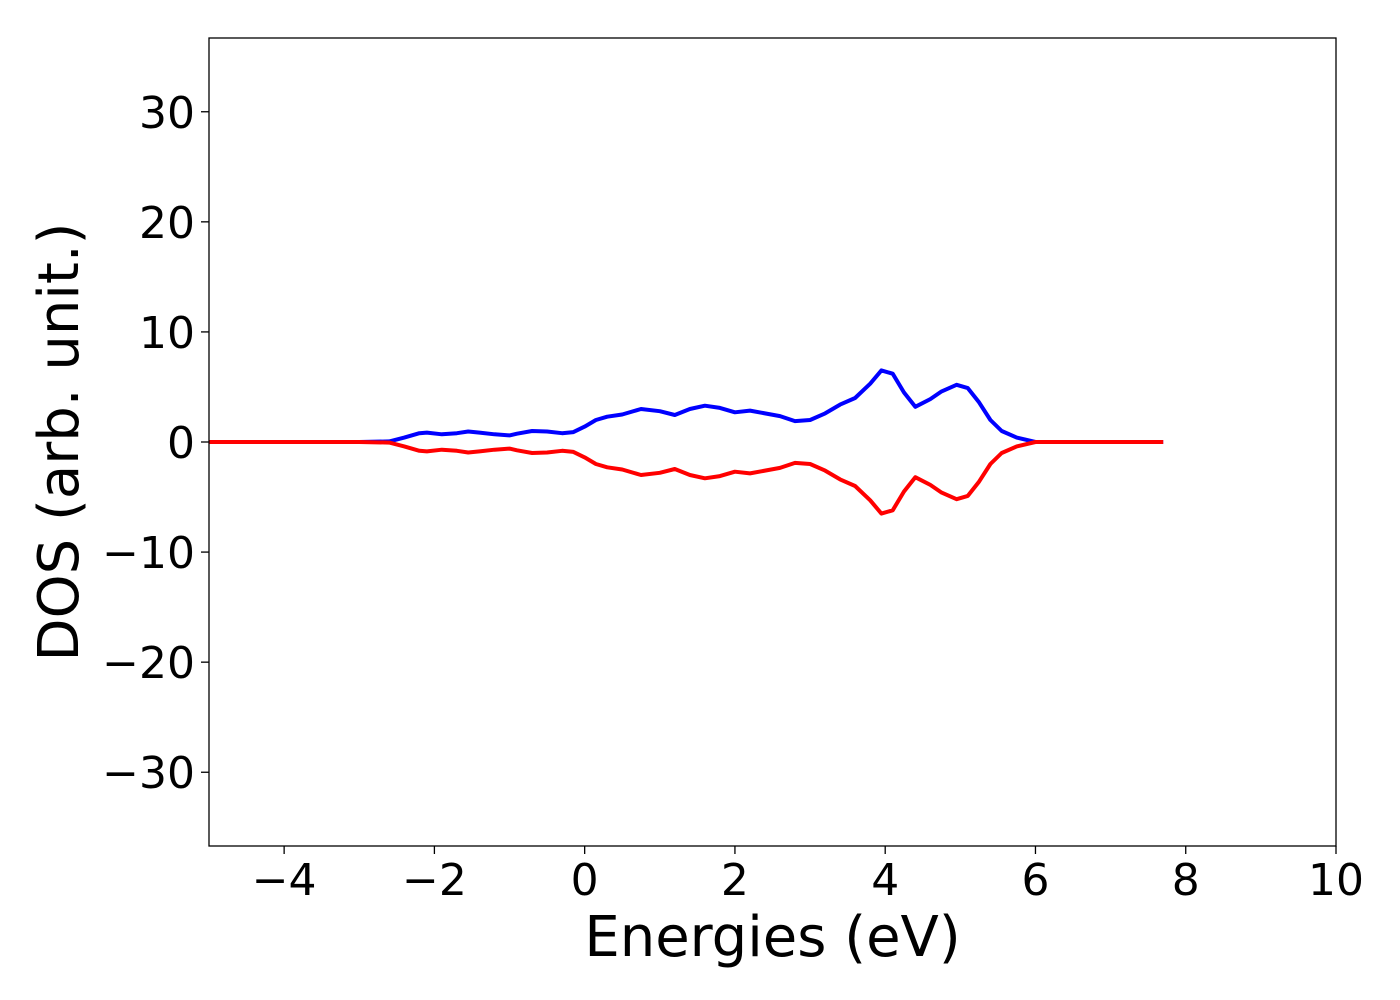  I want to click on y-tick-label: −10, so click(148, 553).